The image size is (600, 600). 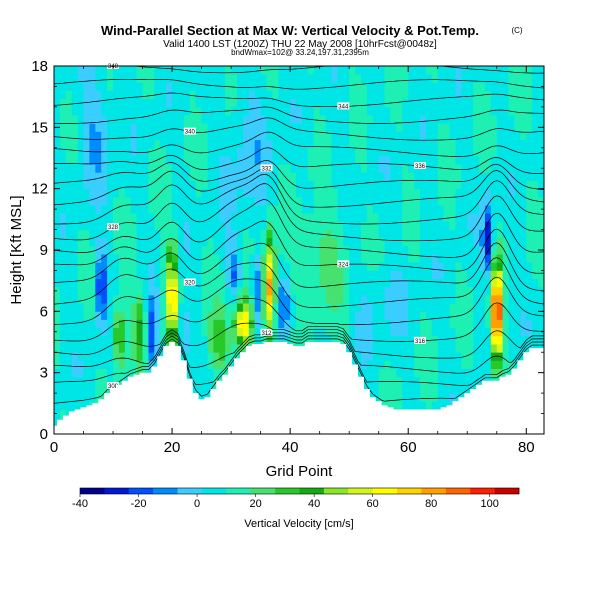 What do you see at coordinates (300, 471) in the screenshot?
I see `x-axis-label: Grid Point` at bounding box center [300, 471].